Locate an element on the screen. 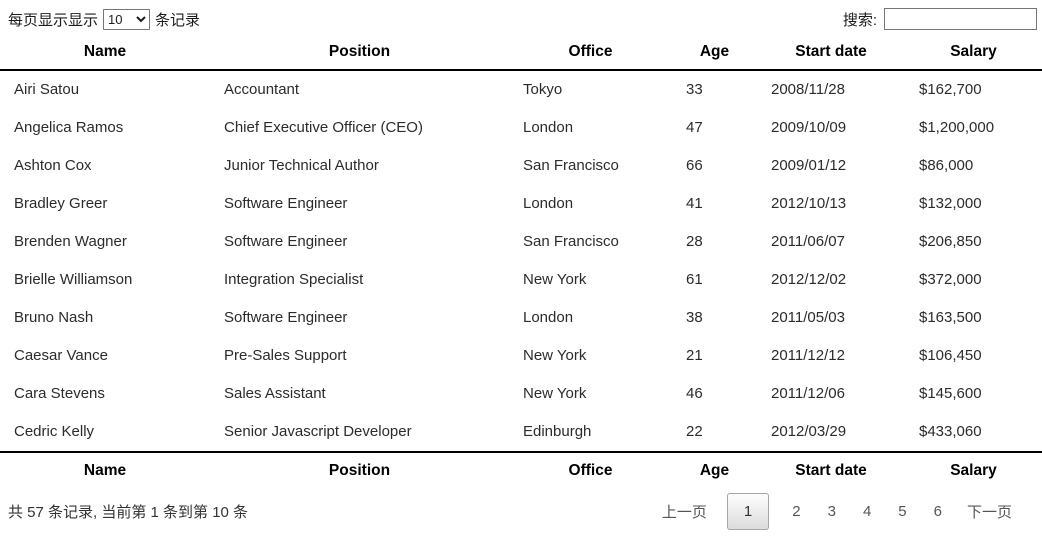 Image resolution: width=1042 pixels, height=548 pixels. cell-start-date: 2011/05/03 is located at coordinates (808, 317).